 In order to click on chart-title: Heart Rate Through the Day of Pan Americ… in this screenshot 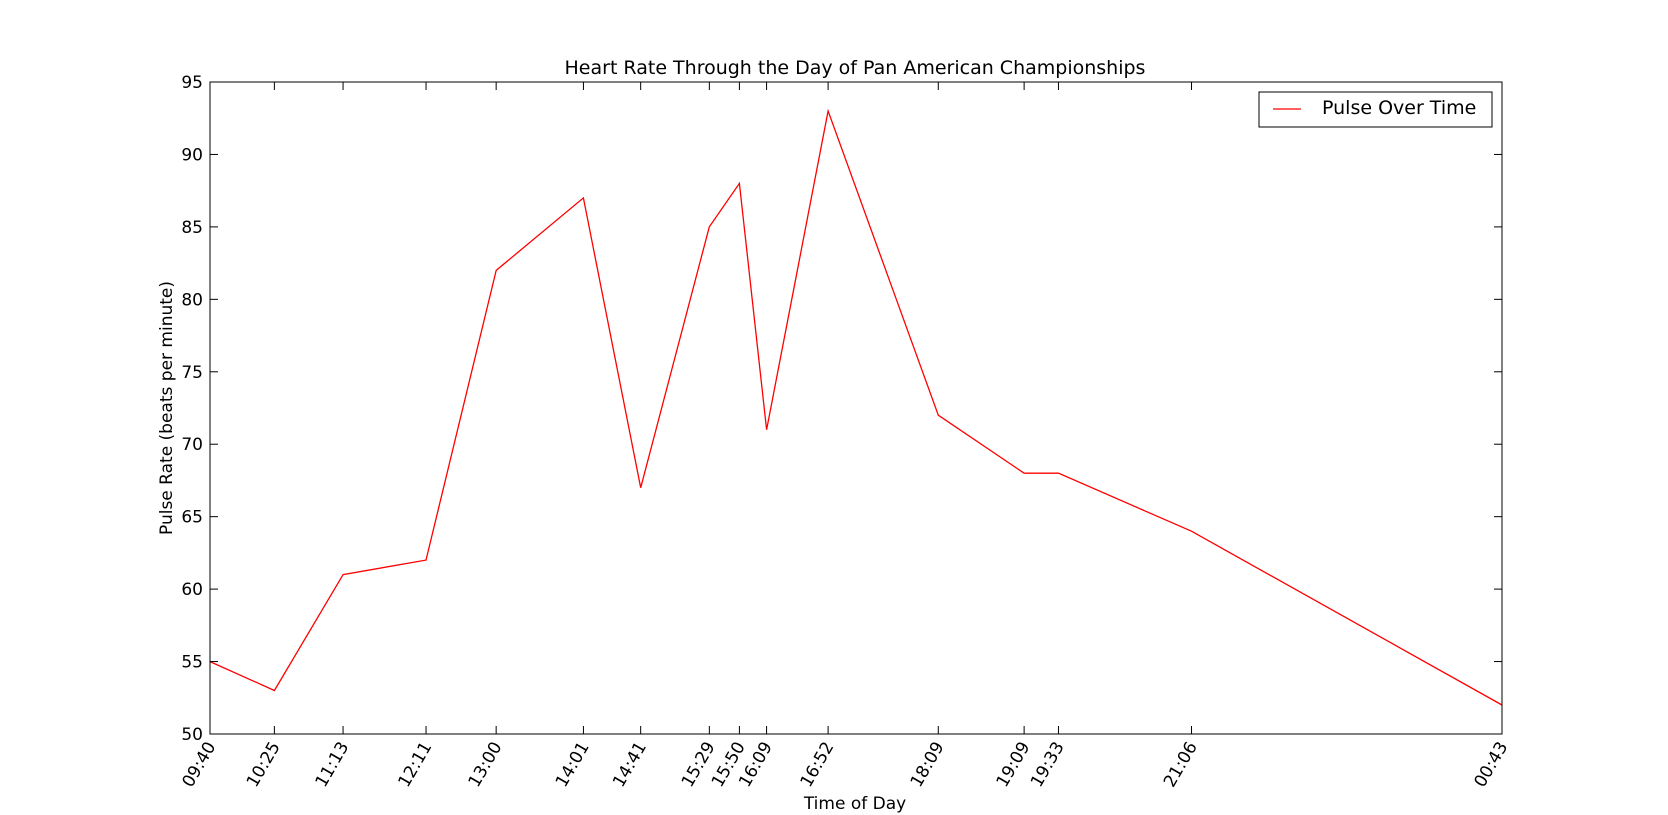, I will do `click(855, 68)`.